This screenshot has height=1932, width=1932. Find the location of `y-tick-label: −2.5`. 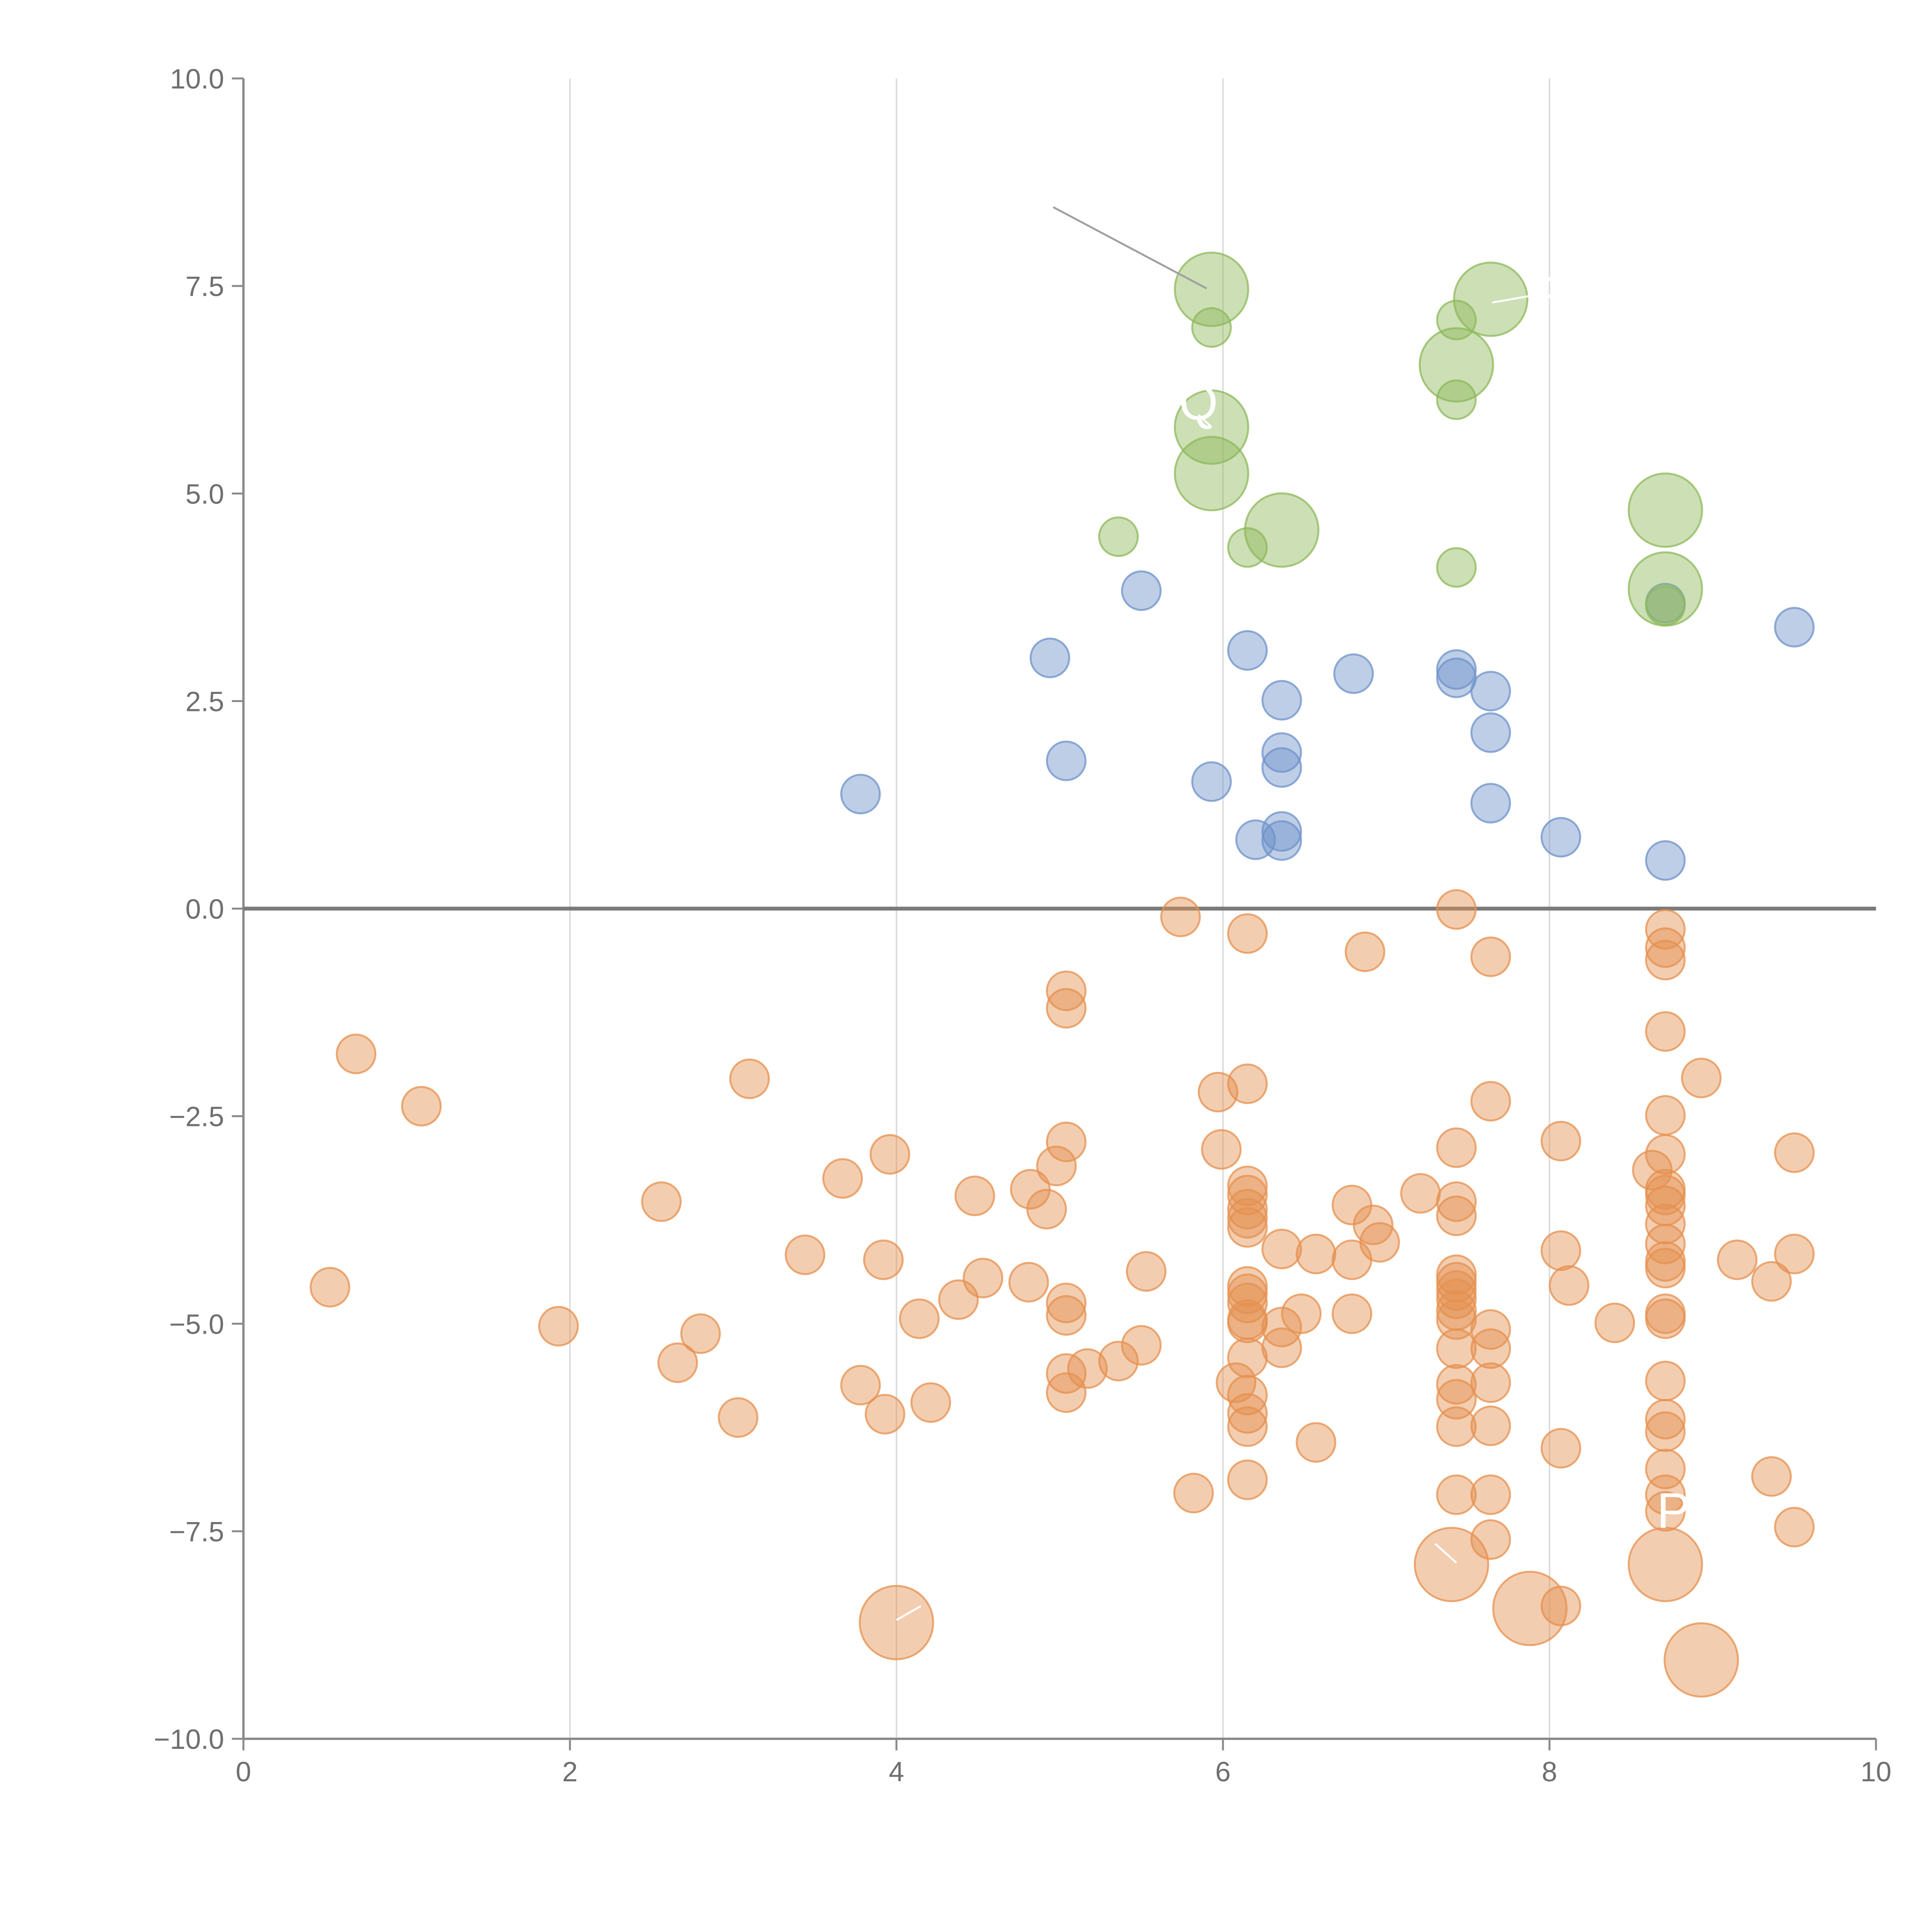

y-tick-label: −2.5 is located at coordinates (197, 1118).